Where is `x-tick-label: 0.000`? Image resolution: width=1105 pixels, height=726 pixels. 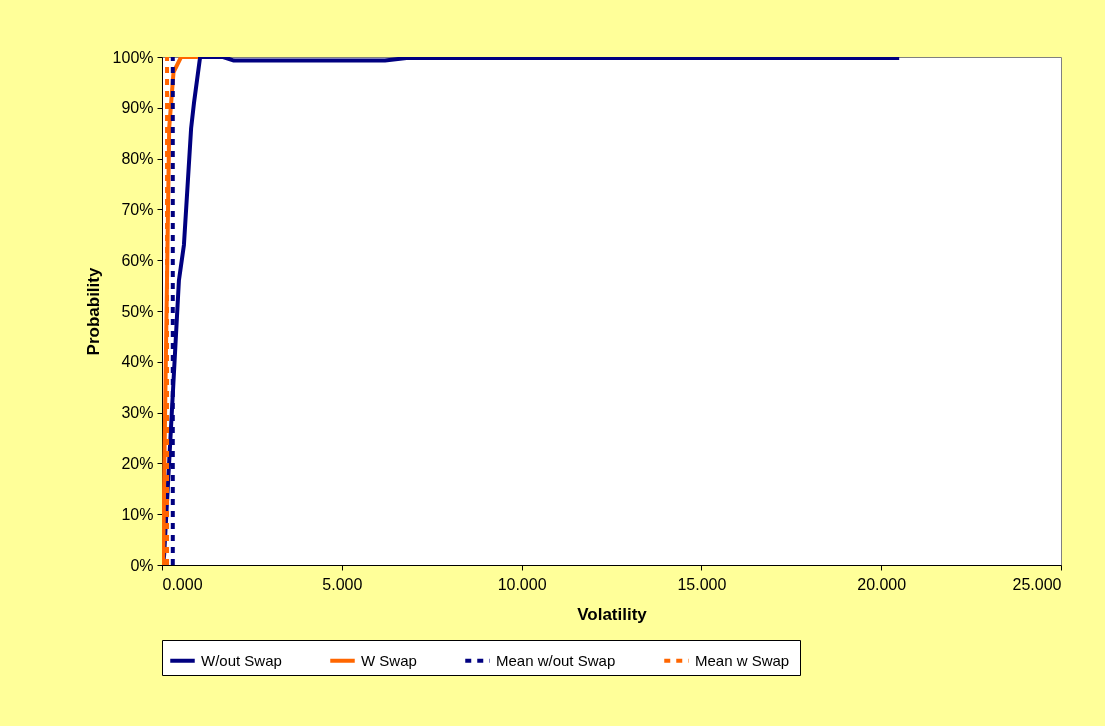
x-tick-label: 0.000 is located at coordinates (182, 584).